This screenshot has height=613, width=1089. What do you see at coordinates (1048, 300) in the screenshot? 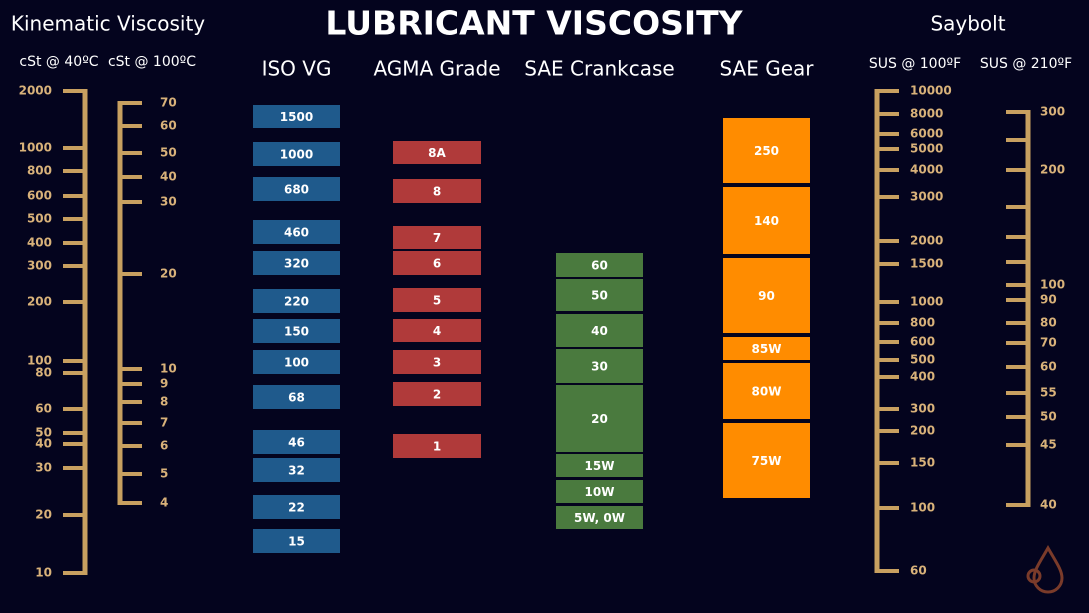
I see `tick-label: 90` at bounding box center [1048, 300].